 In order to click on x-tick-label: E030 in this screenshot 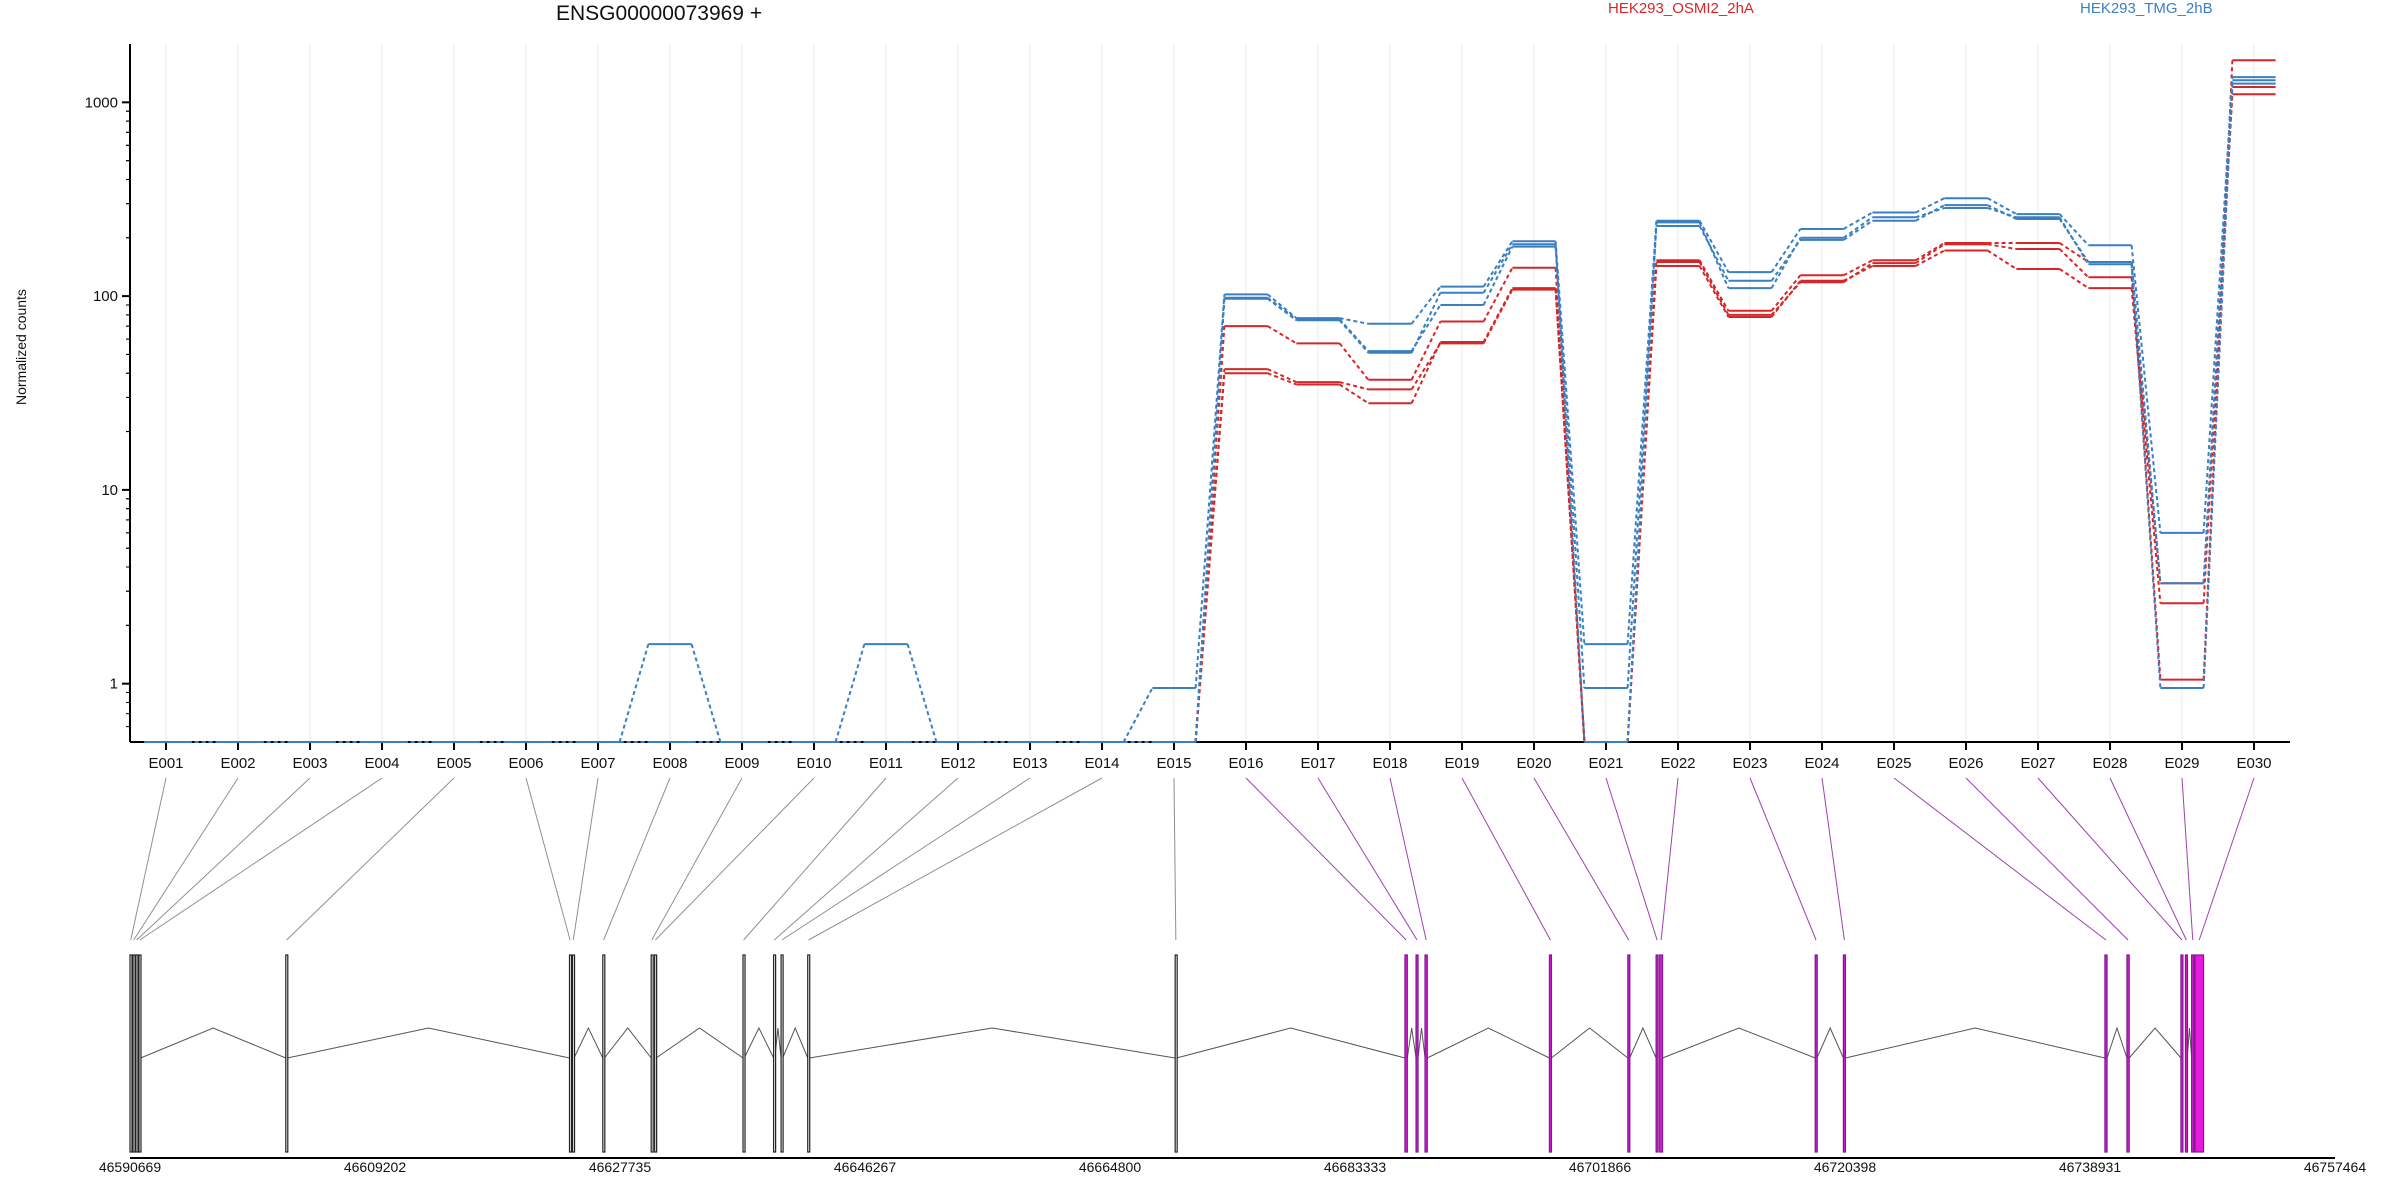, I will do `click(2253, 763)`.